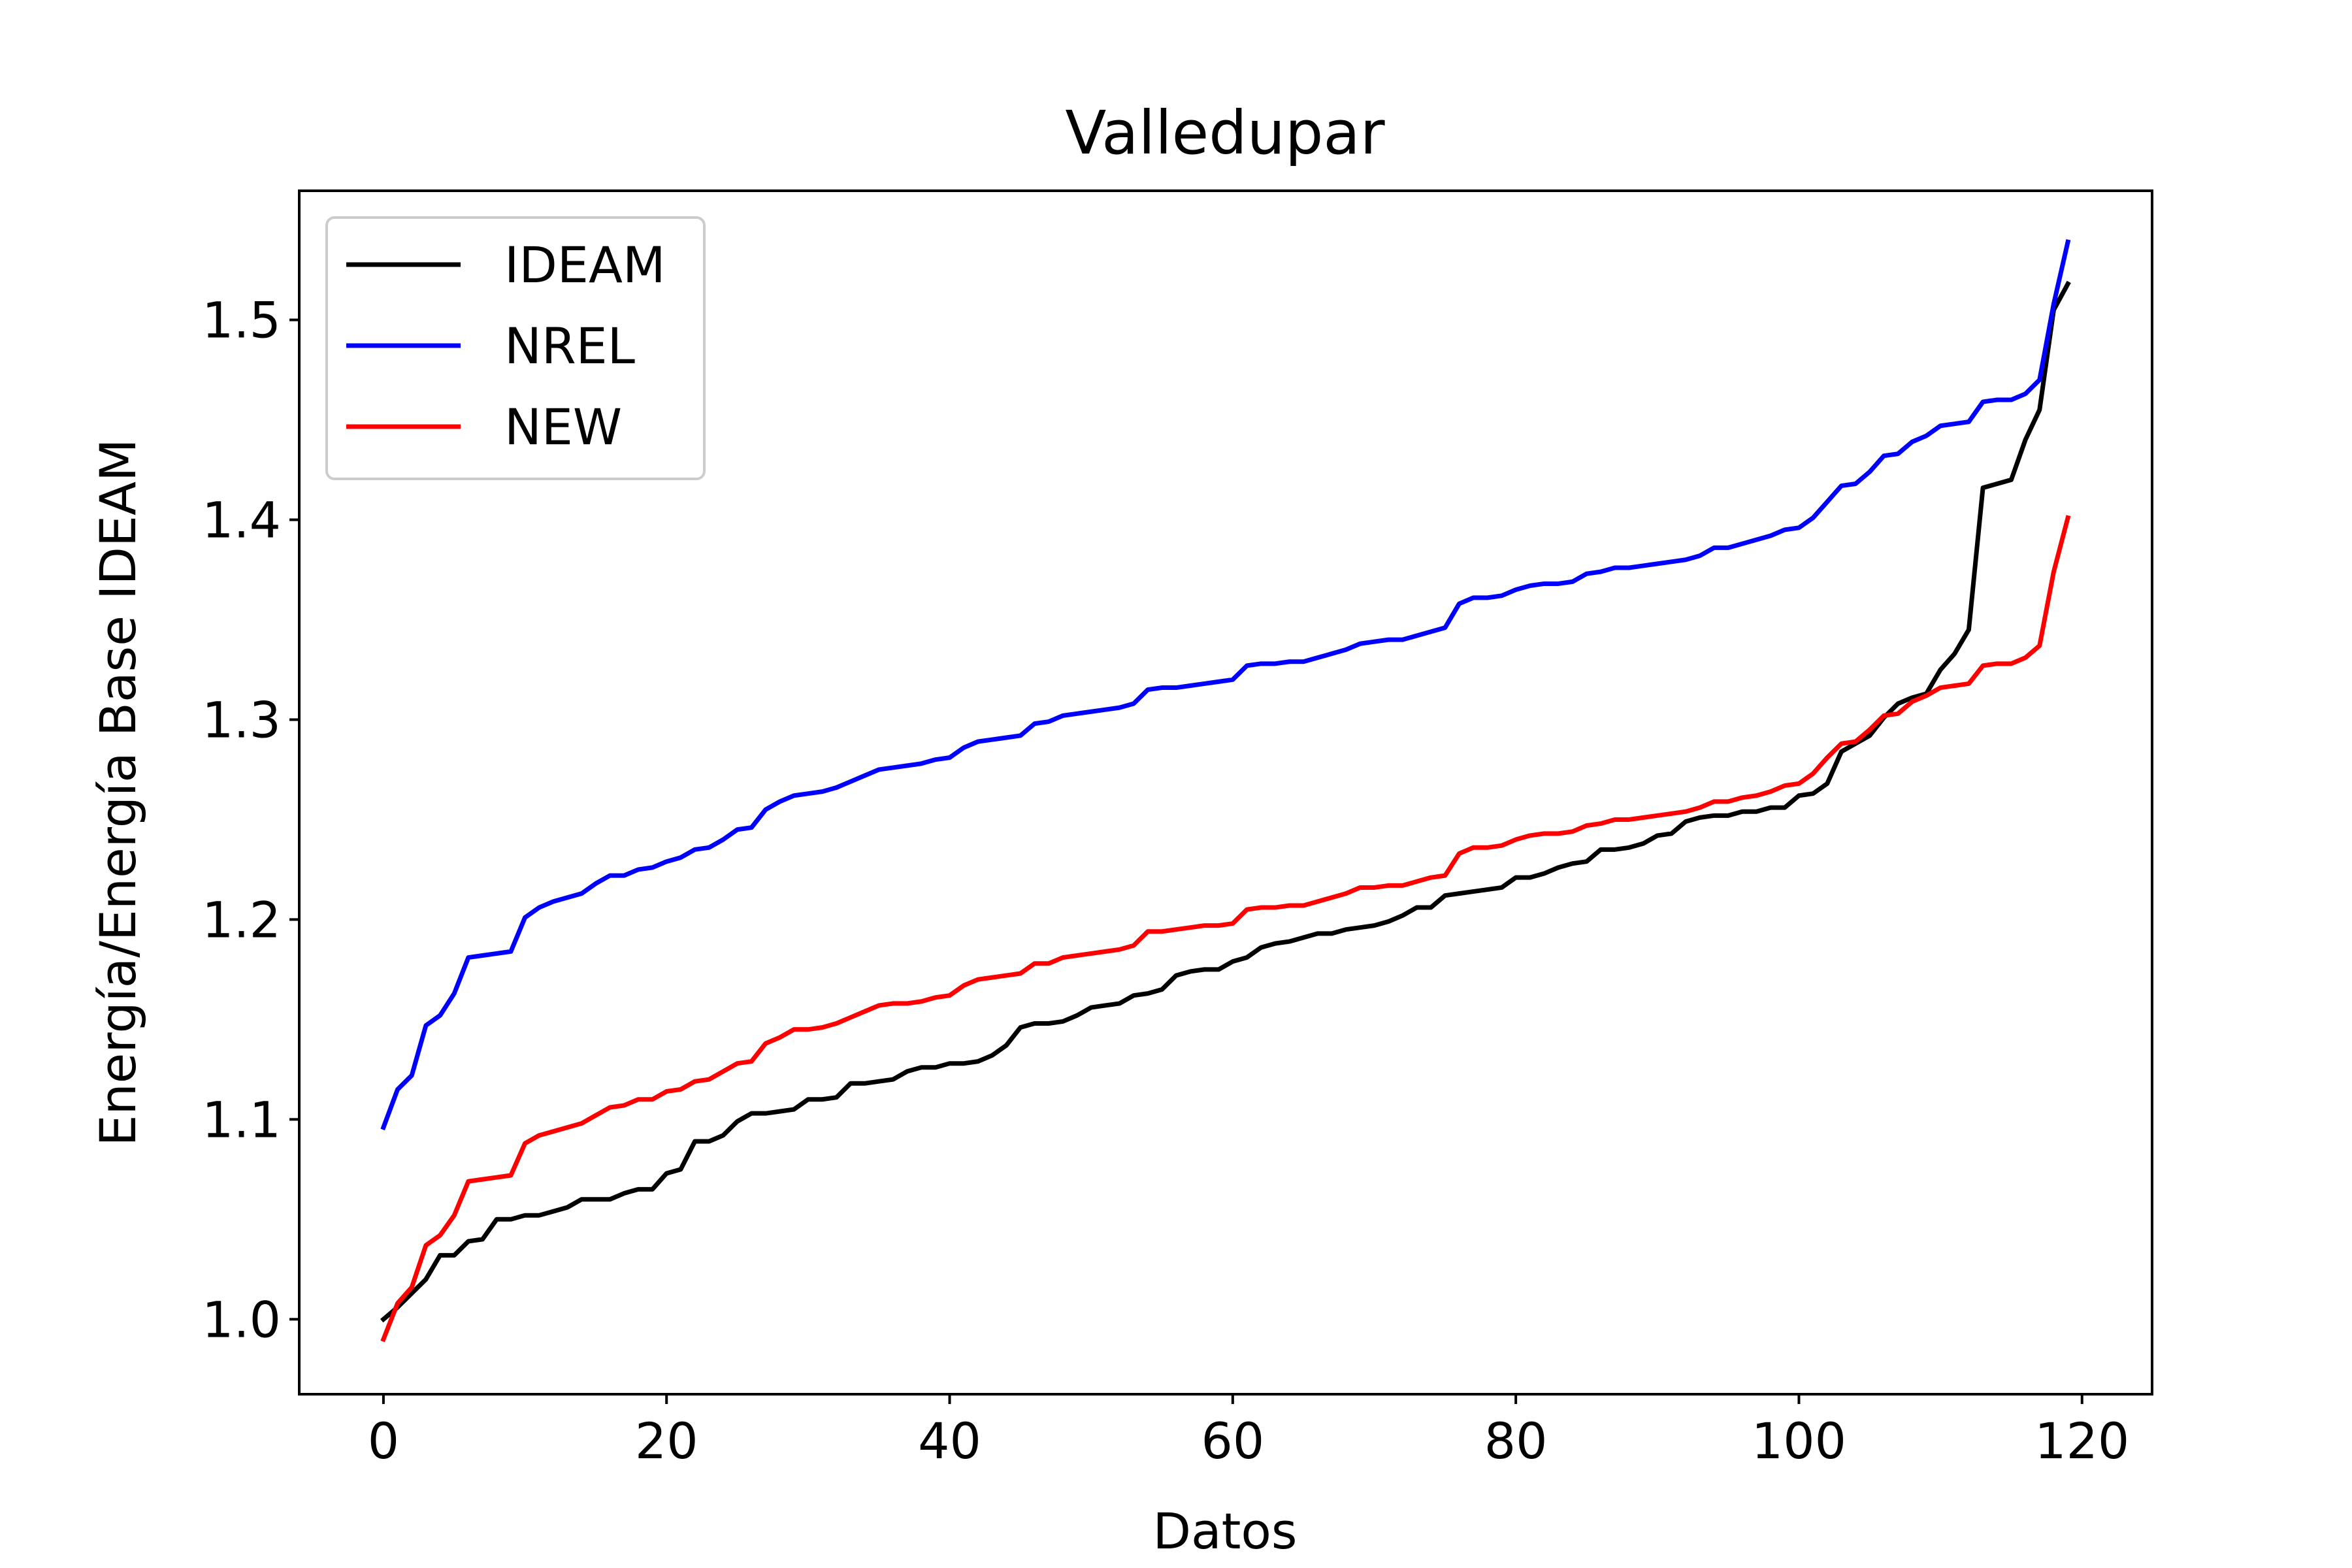 The image size is (2352, 1568). Describe the element at coordinates (666, 1441) in the screenshot. I see `x-tick-label: 20` at that location.